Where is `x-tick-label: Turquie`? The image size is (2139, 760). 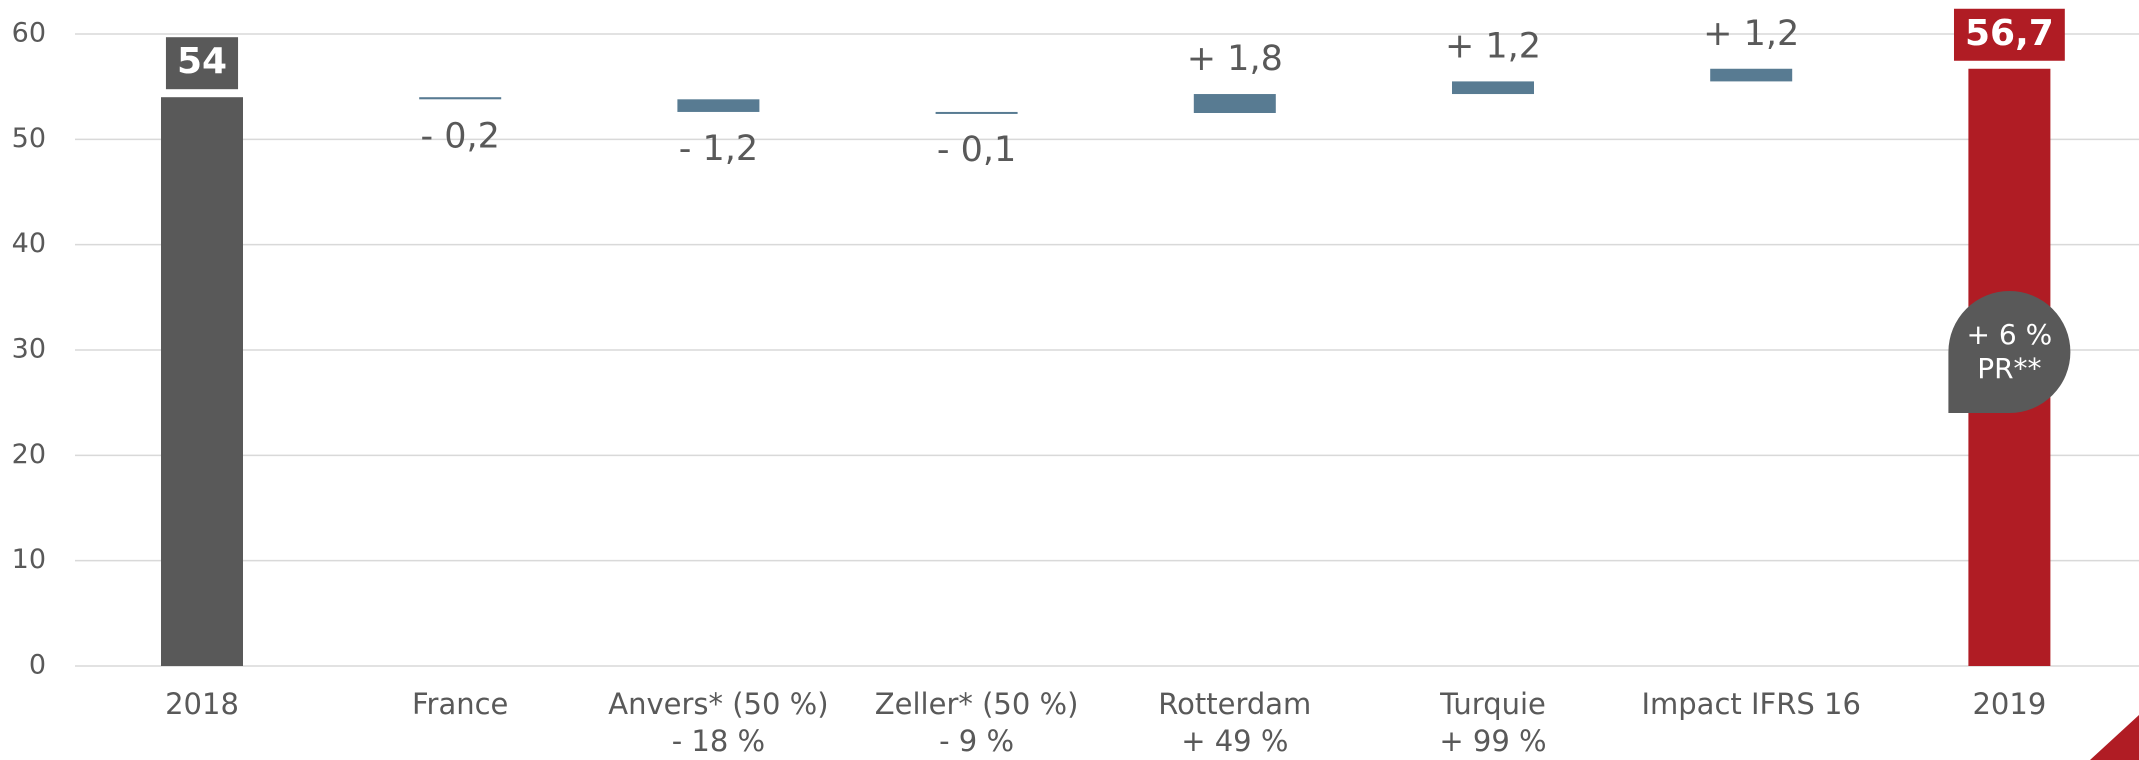 x-tick-label: Turquie is located at coordinates (1492, 704).